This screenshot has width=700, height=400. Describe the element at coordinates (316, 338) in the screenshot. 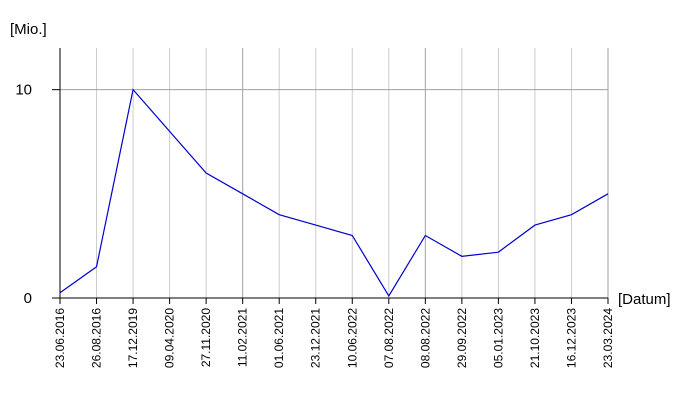

I see `x-tick-label: 23.12.2021` at that location.